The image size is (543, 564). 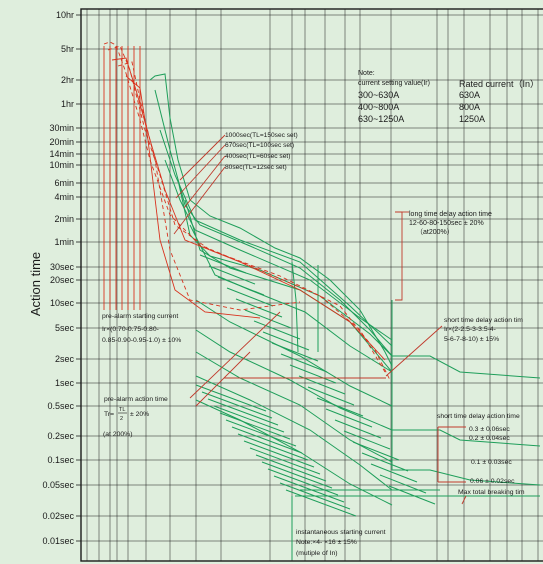 What do you see at coordinates (65, 328) in the screenshot?
I see `y-tick-label: 5sec` at bounding box center [65, 328].